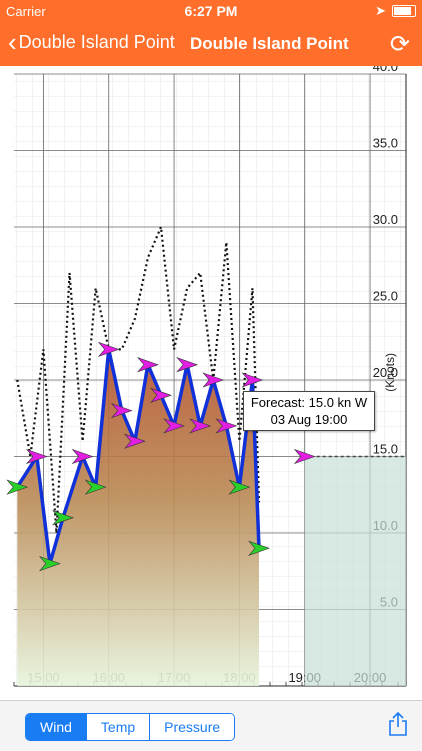 The height and width of the screenshot is (751, 422). What do you see at coordinates (380, 10) in the screenshot?
I see `location-icon: ➤` at bounding box center [380, 10].